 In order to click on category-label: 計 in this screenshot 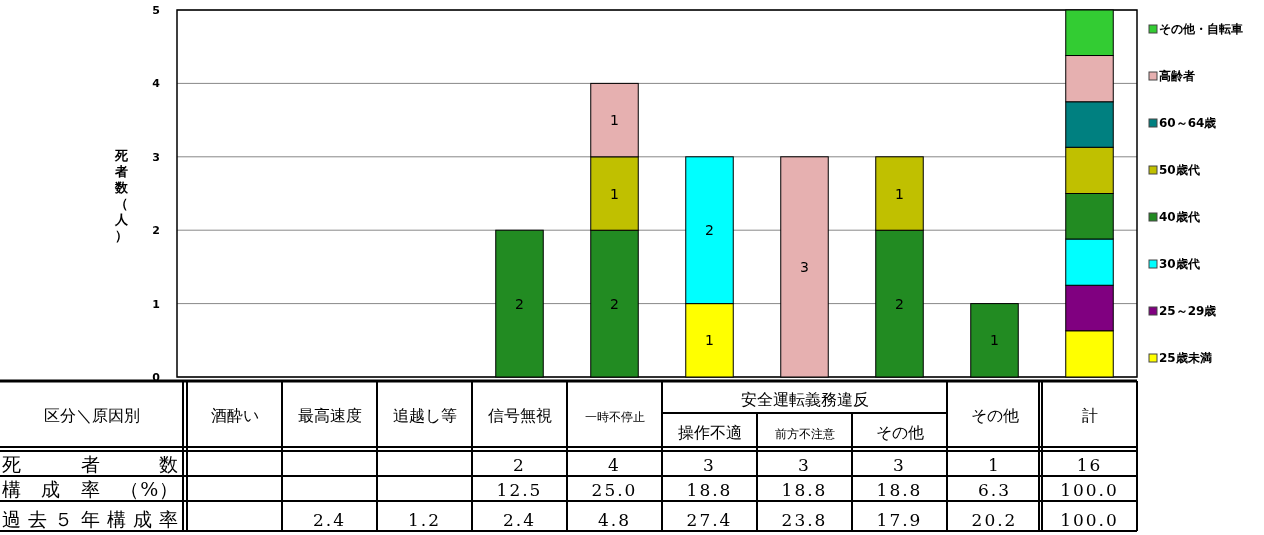, I will do `click(1089, 415)`.